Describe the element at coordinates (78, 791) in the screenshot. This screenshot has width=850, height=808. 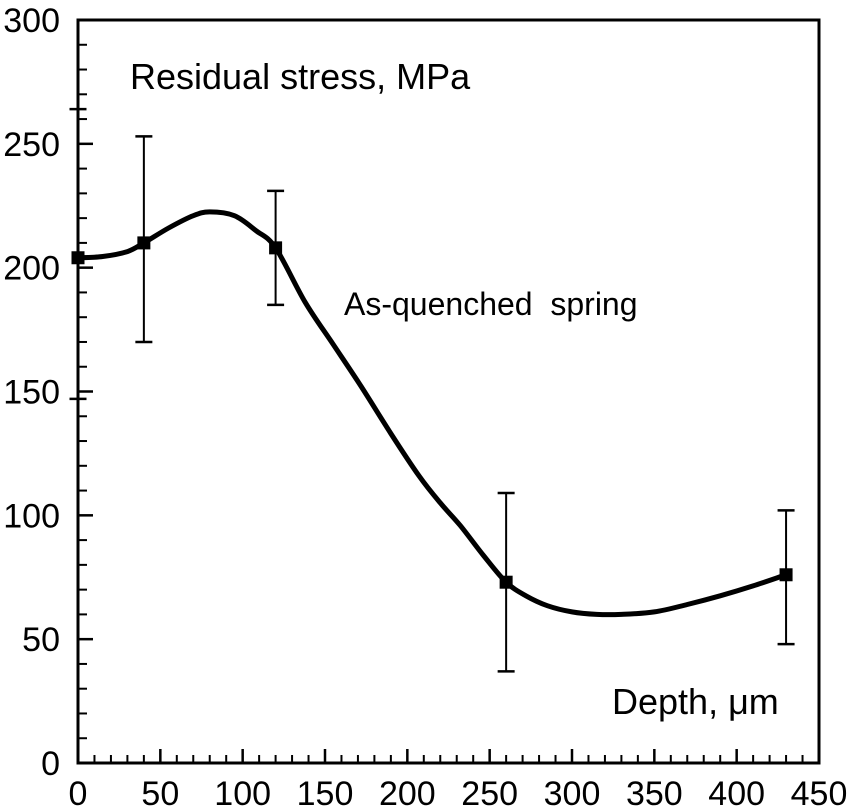
I see `x-tick-label: 0` at that location.